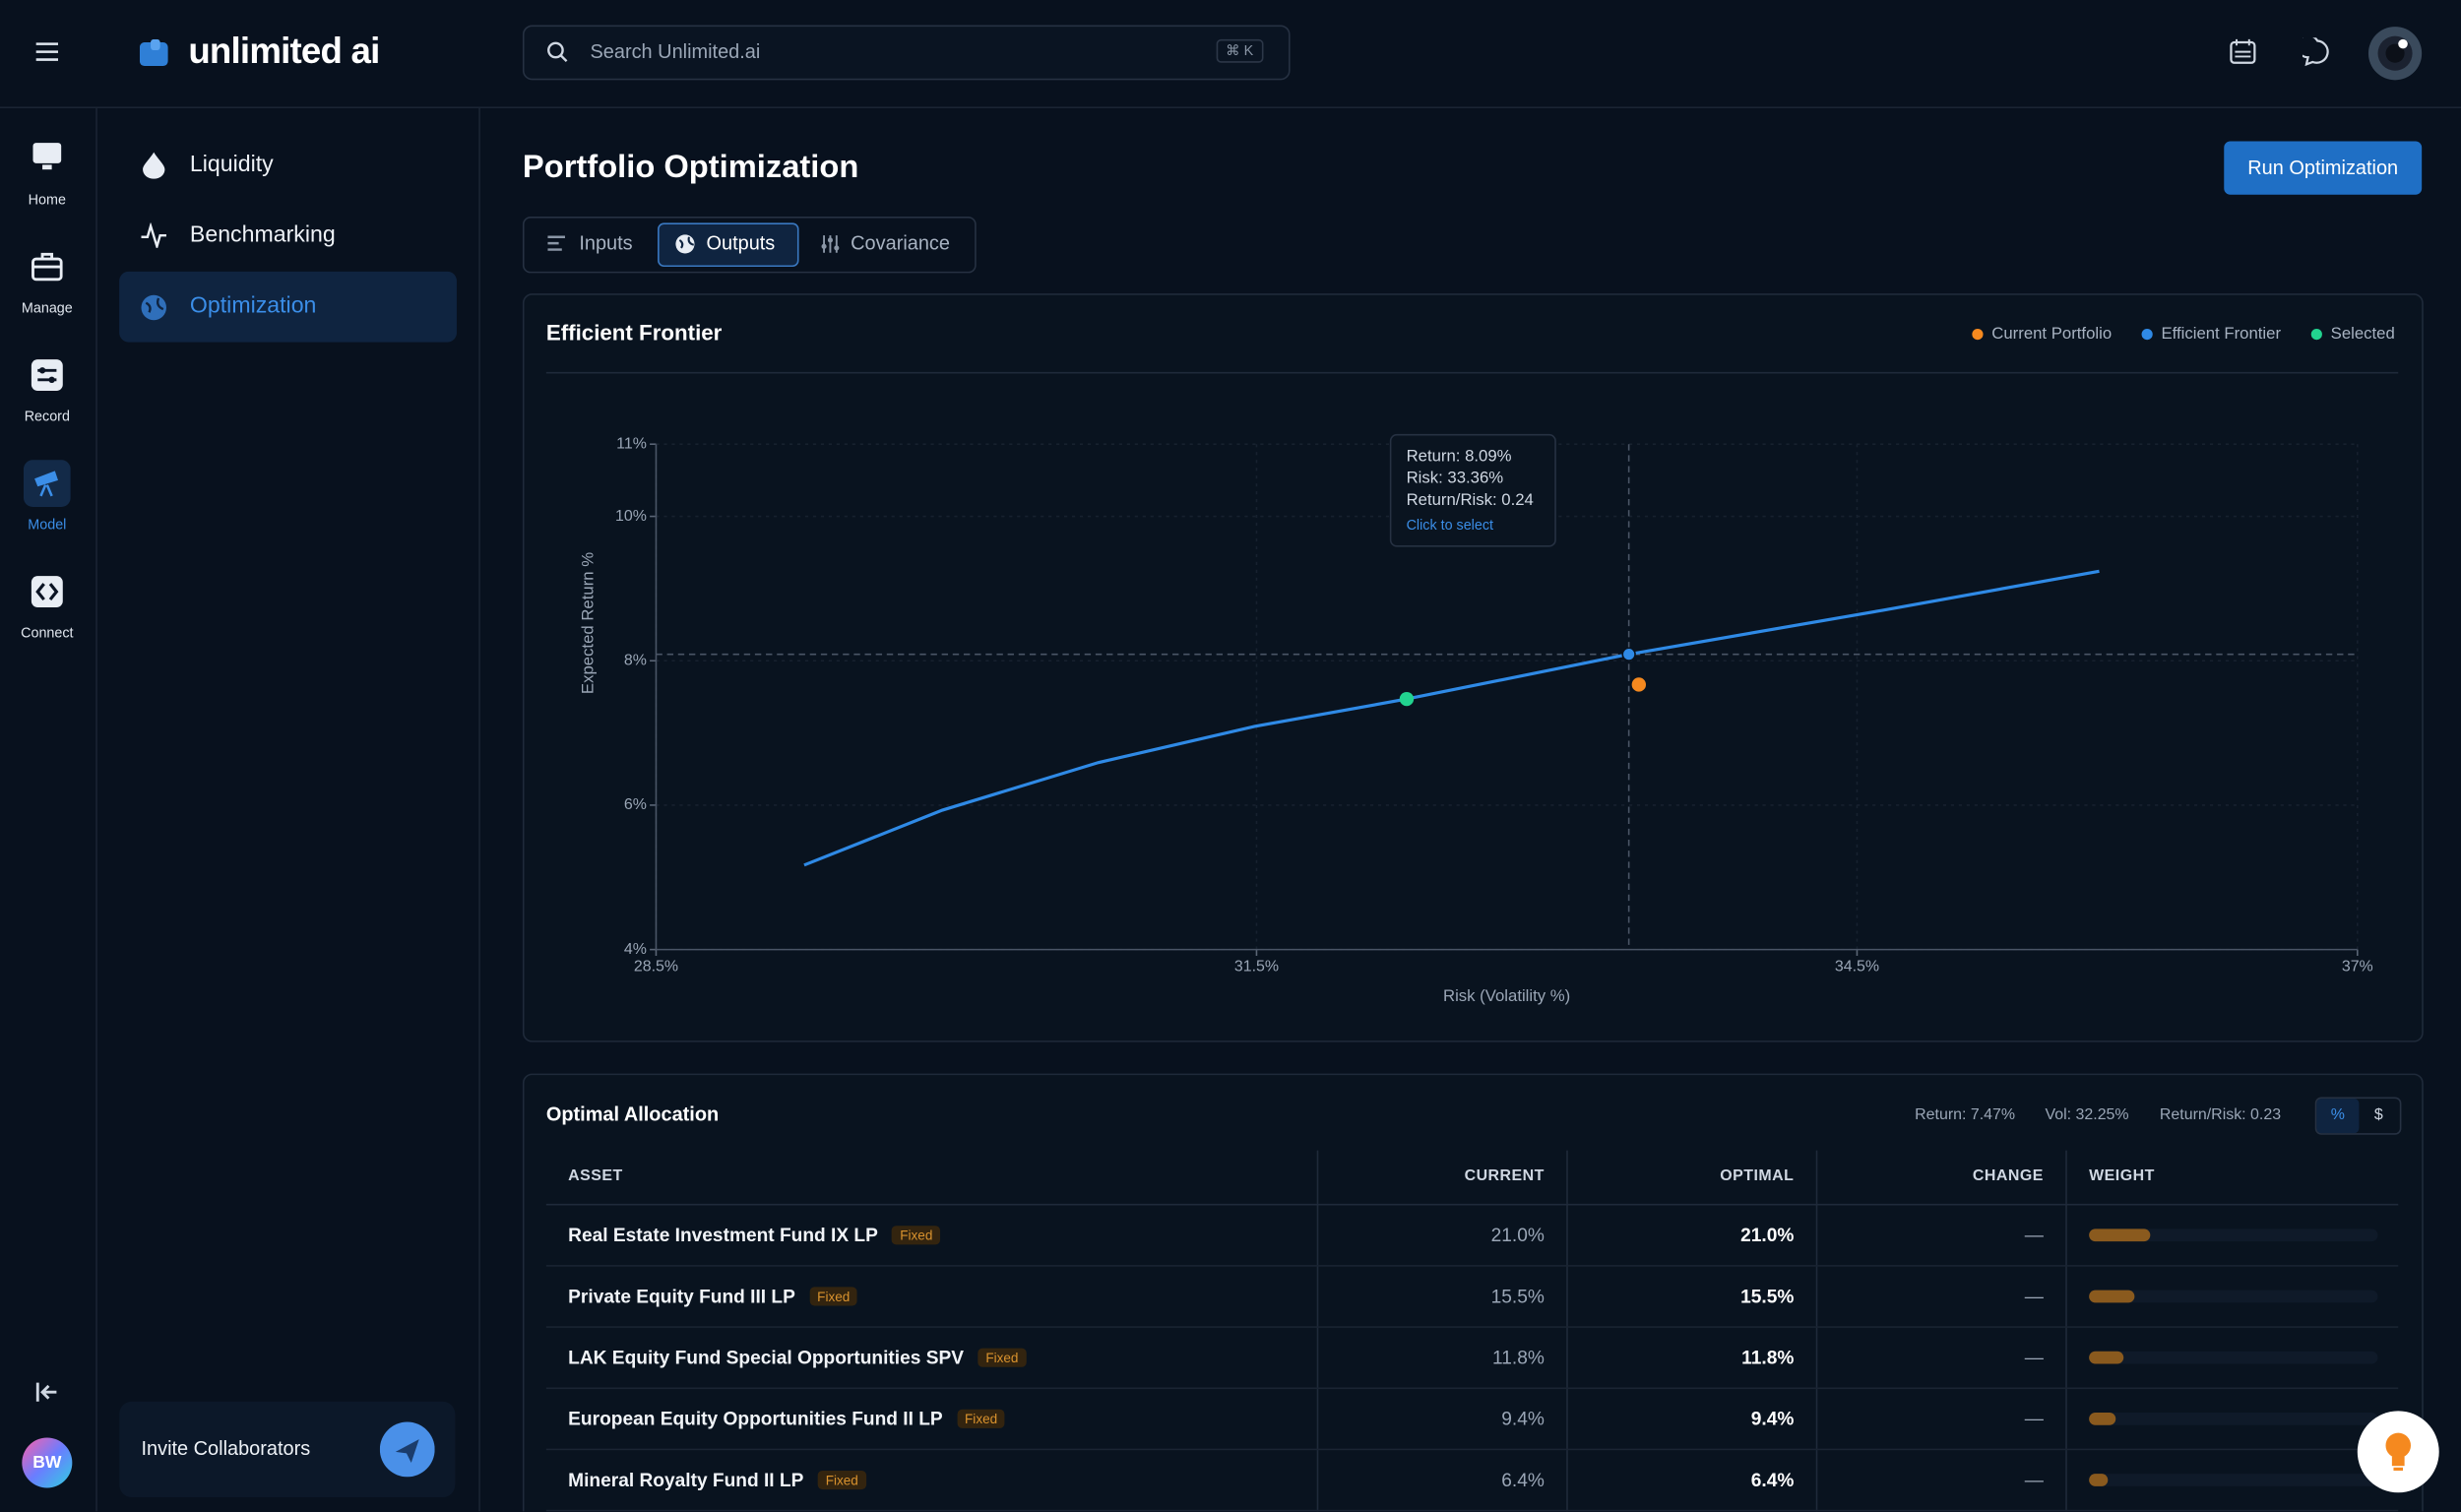  I want to click on x-axis-label: Risk (Volatility %), so click(1506, 995).